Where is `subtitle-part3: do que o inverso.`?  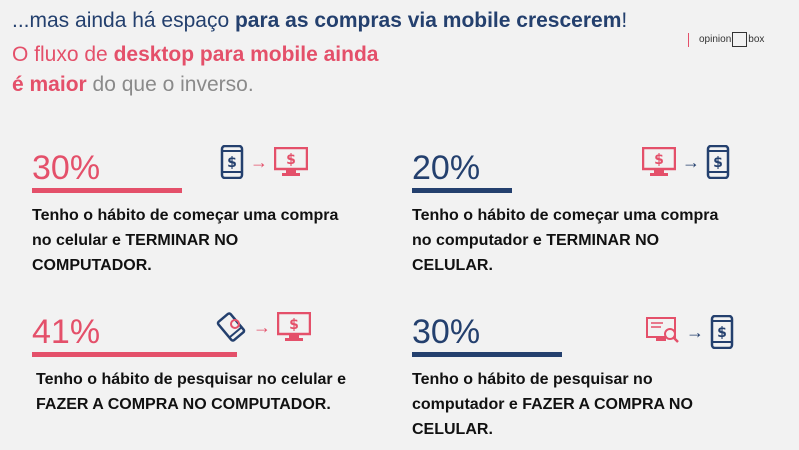
subtitle-part3: do que o inverso. is located at coordinates (170, 84).